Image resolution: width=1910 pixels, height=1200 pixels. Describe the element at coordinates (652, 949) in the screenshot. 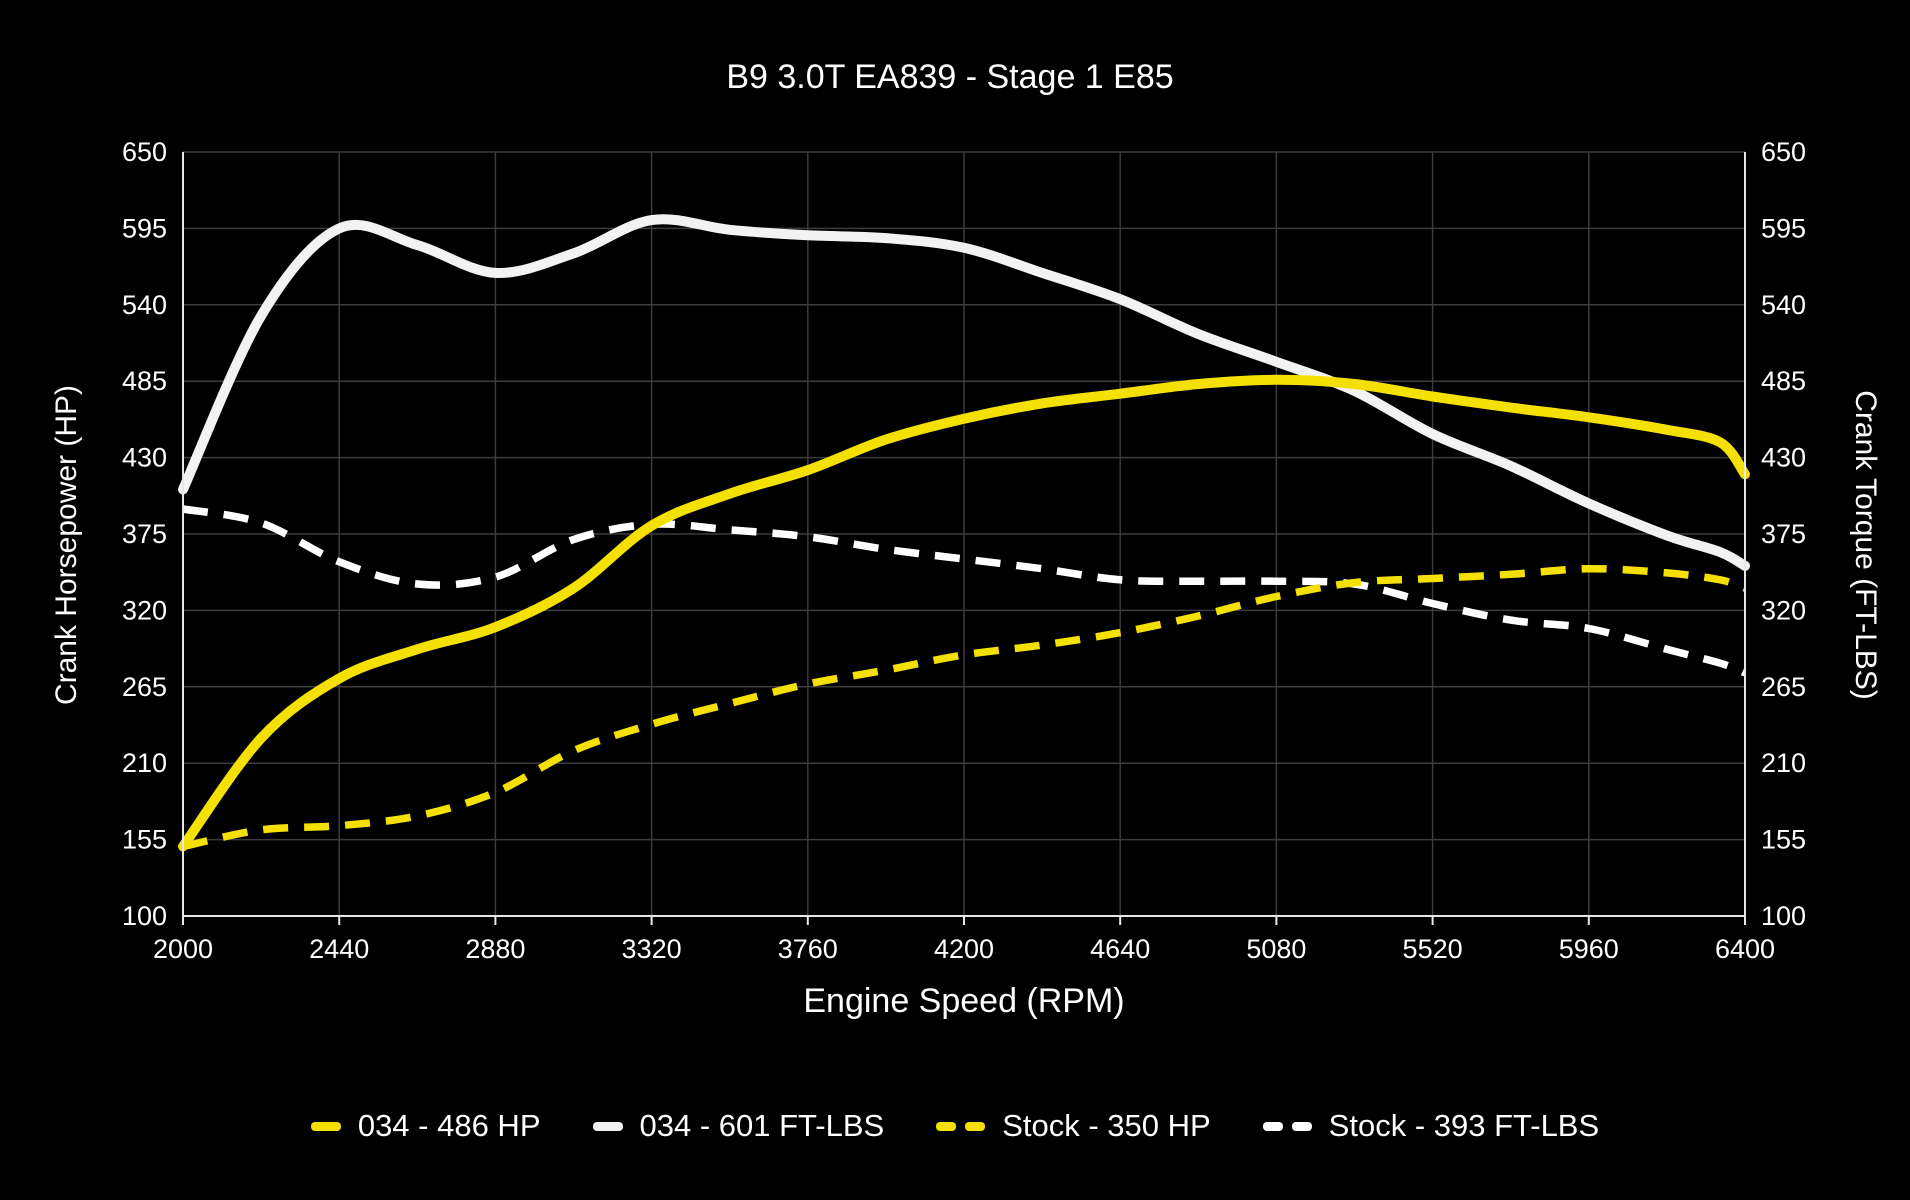

I see `x-tick-label: 3320` at that location.